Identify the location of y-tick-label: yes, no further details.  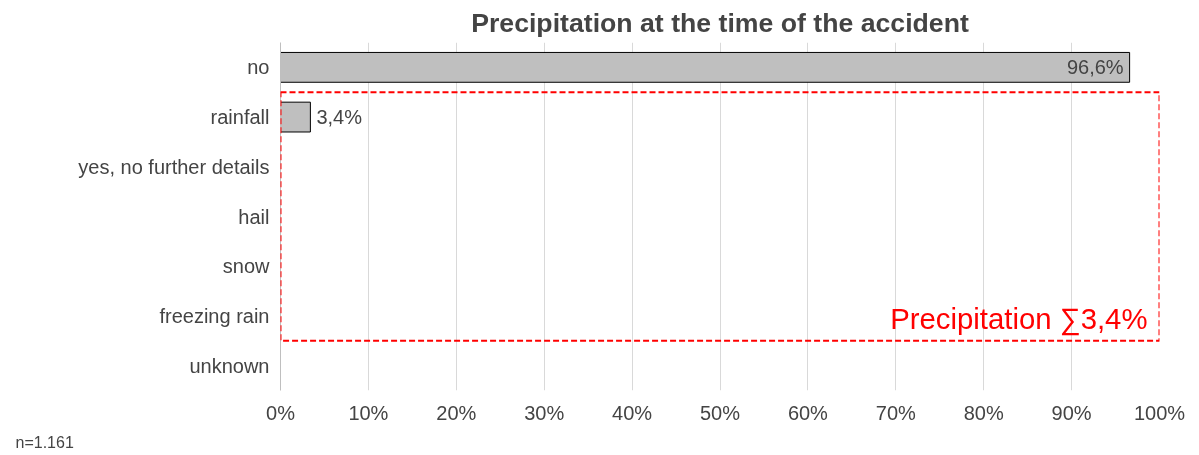
(174, 166).